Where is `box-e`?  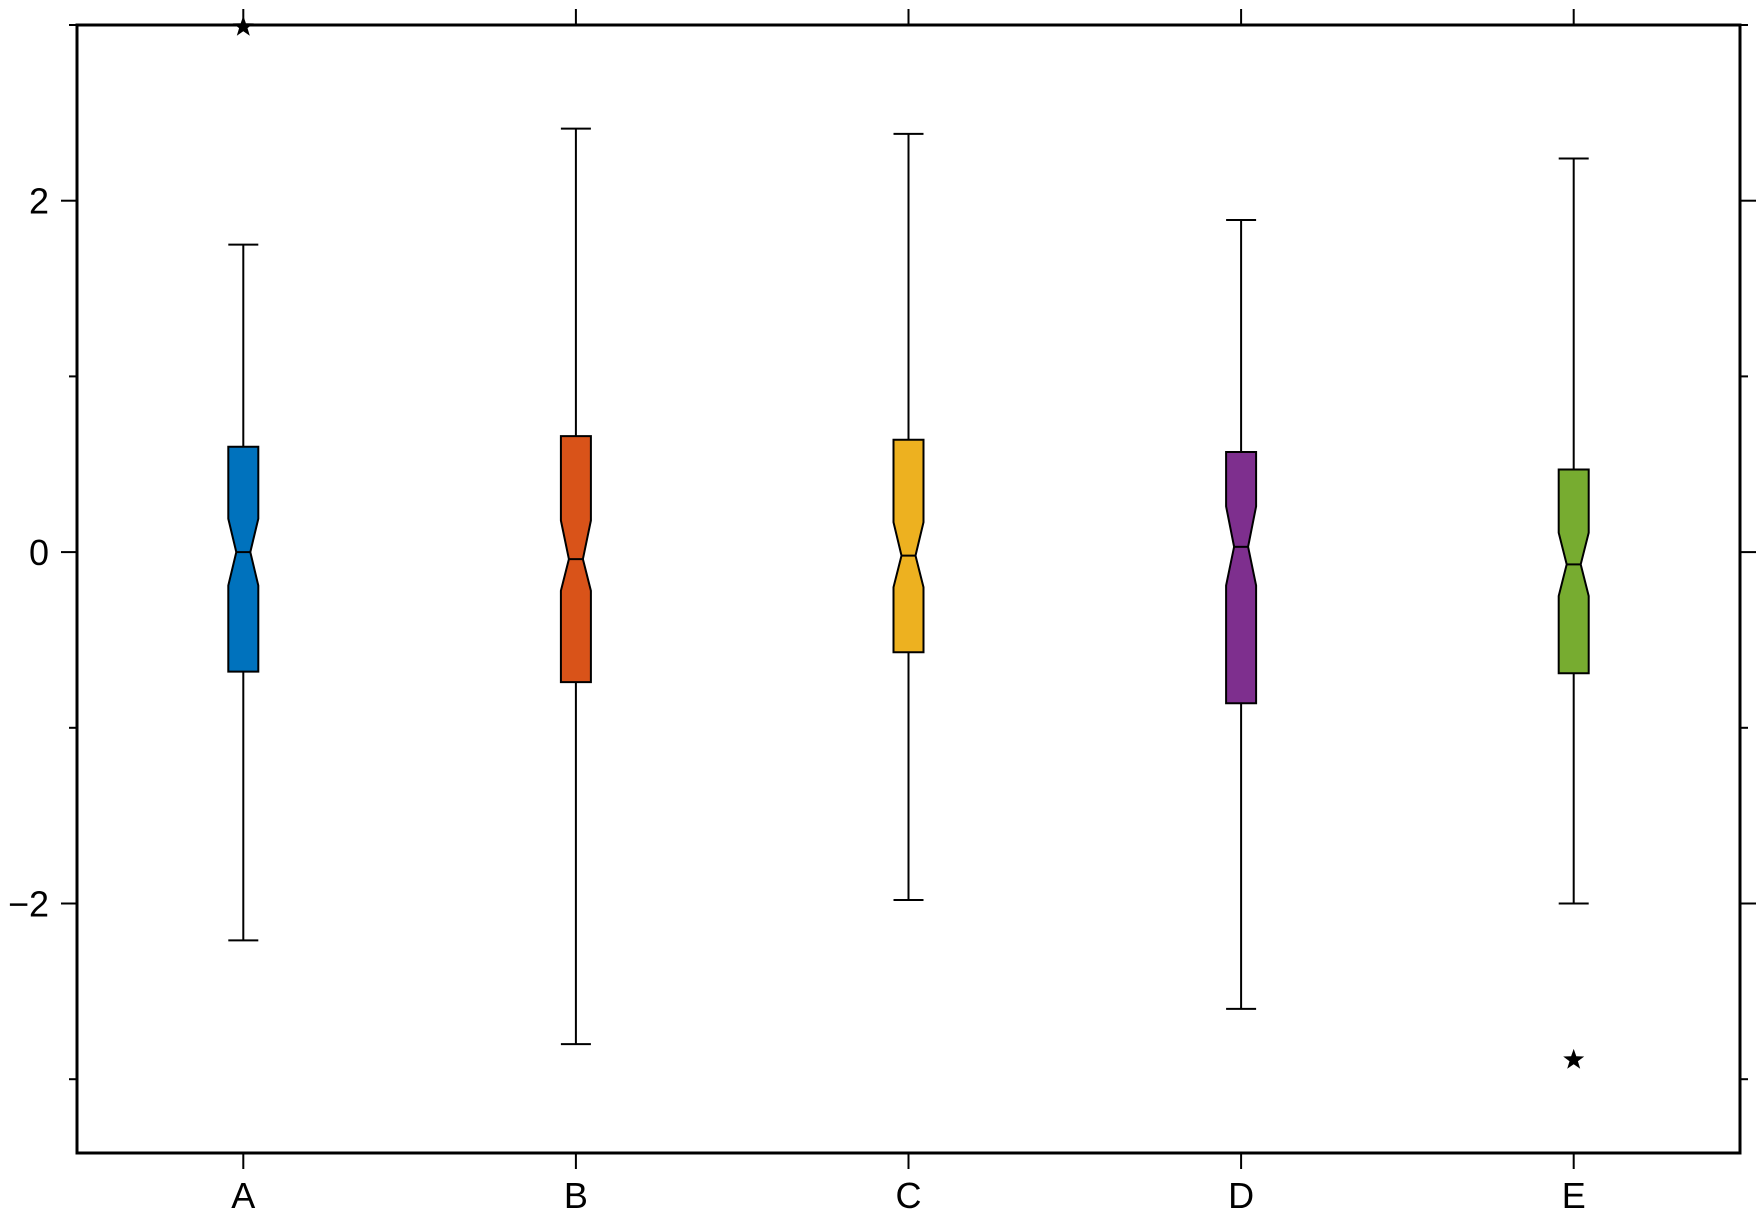 box-e is located at coordinates (1573, 571).